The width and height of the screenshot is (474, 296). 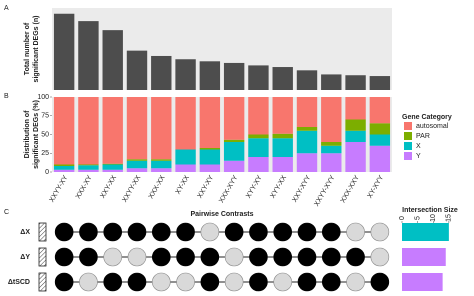 What do you see at coordinates (131, 189) in the screenshot?
I see `x-tick-label: XXYY-XX` at bounding box center [131, 189].